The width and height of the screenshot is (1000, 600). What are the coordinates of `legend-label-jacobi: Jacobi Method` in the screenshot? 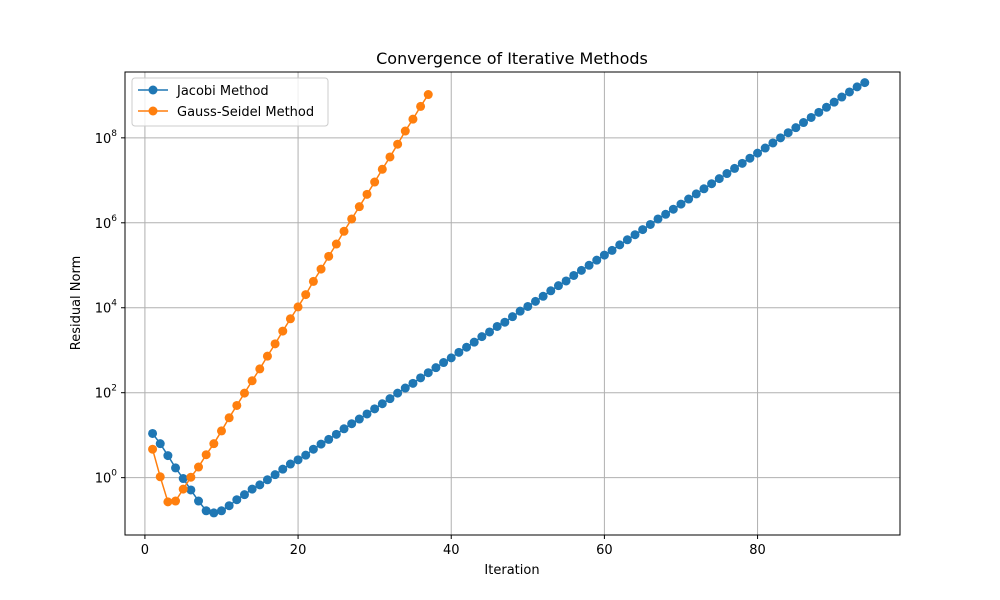 It's located at (222, 91).